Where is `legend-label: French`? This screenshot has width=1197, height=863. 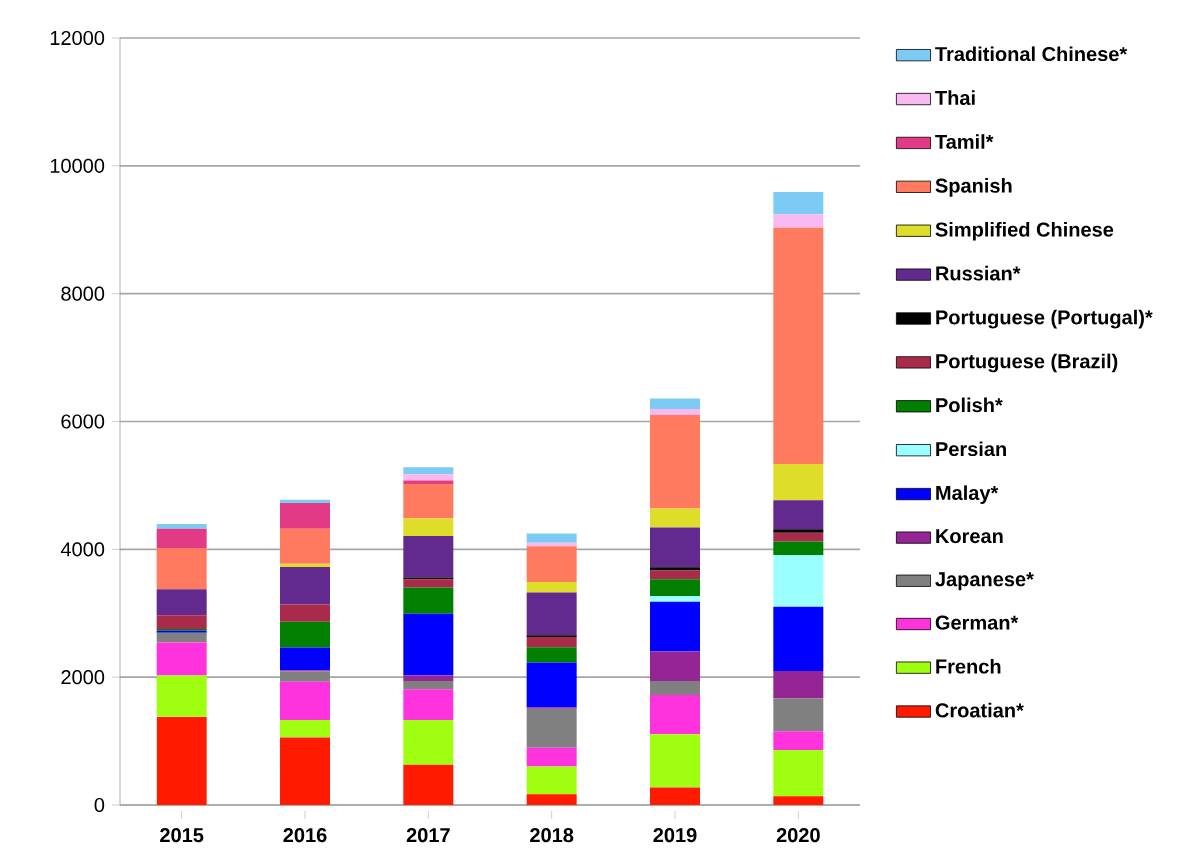
legend-label: French is located at coordinates (968, 666).